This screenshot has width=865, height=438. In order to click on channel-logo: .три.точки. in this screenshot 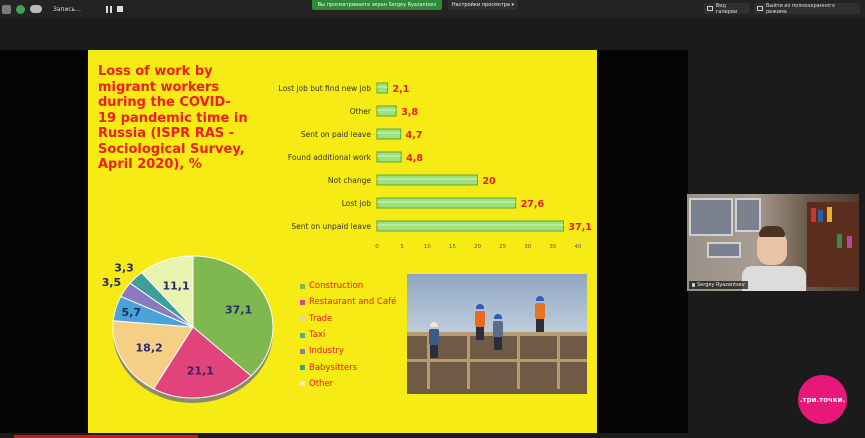, I will do `click(822, 399)`.